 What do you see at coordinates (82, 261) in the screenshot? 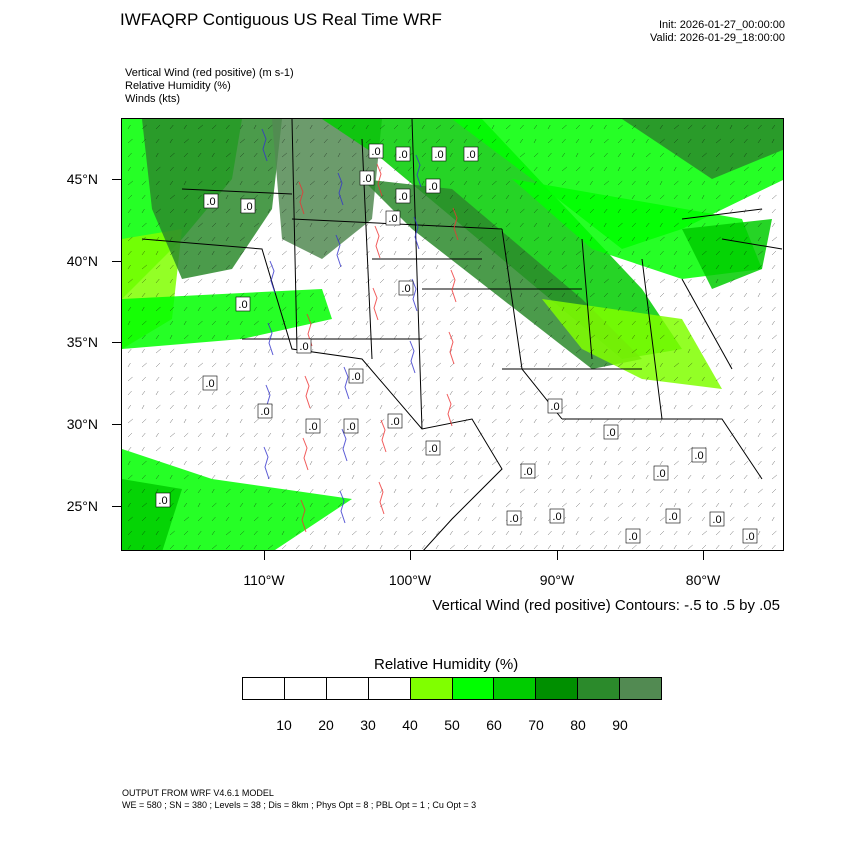
I see `lat-label-40: 40°N` at bounding box center [82, 261].